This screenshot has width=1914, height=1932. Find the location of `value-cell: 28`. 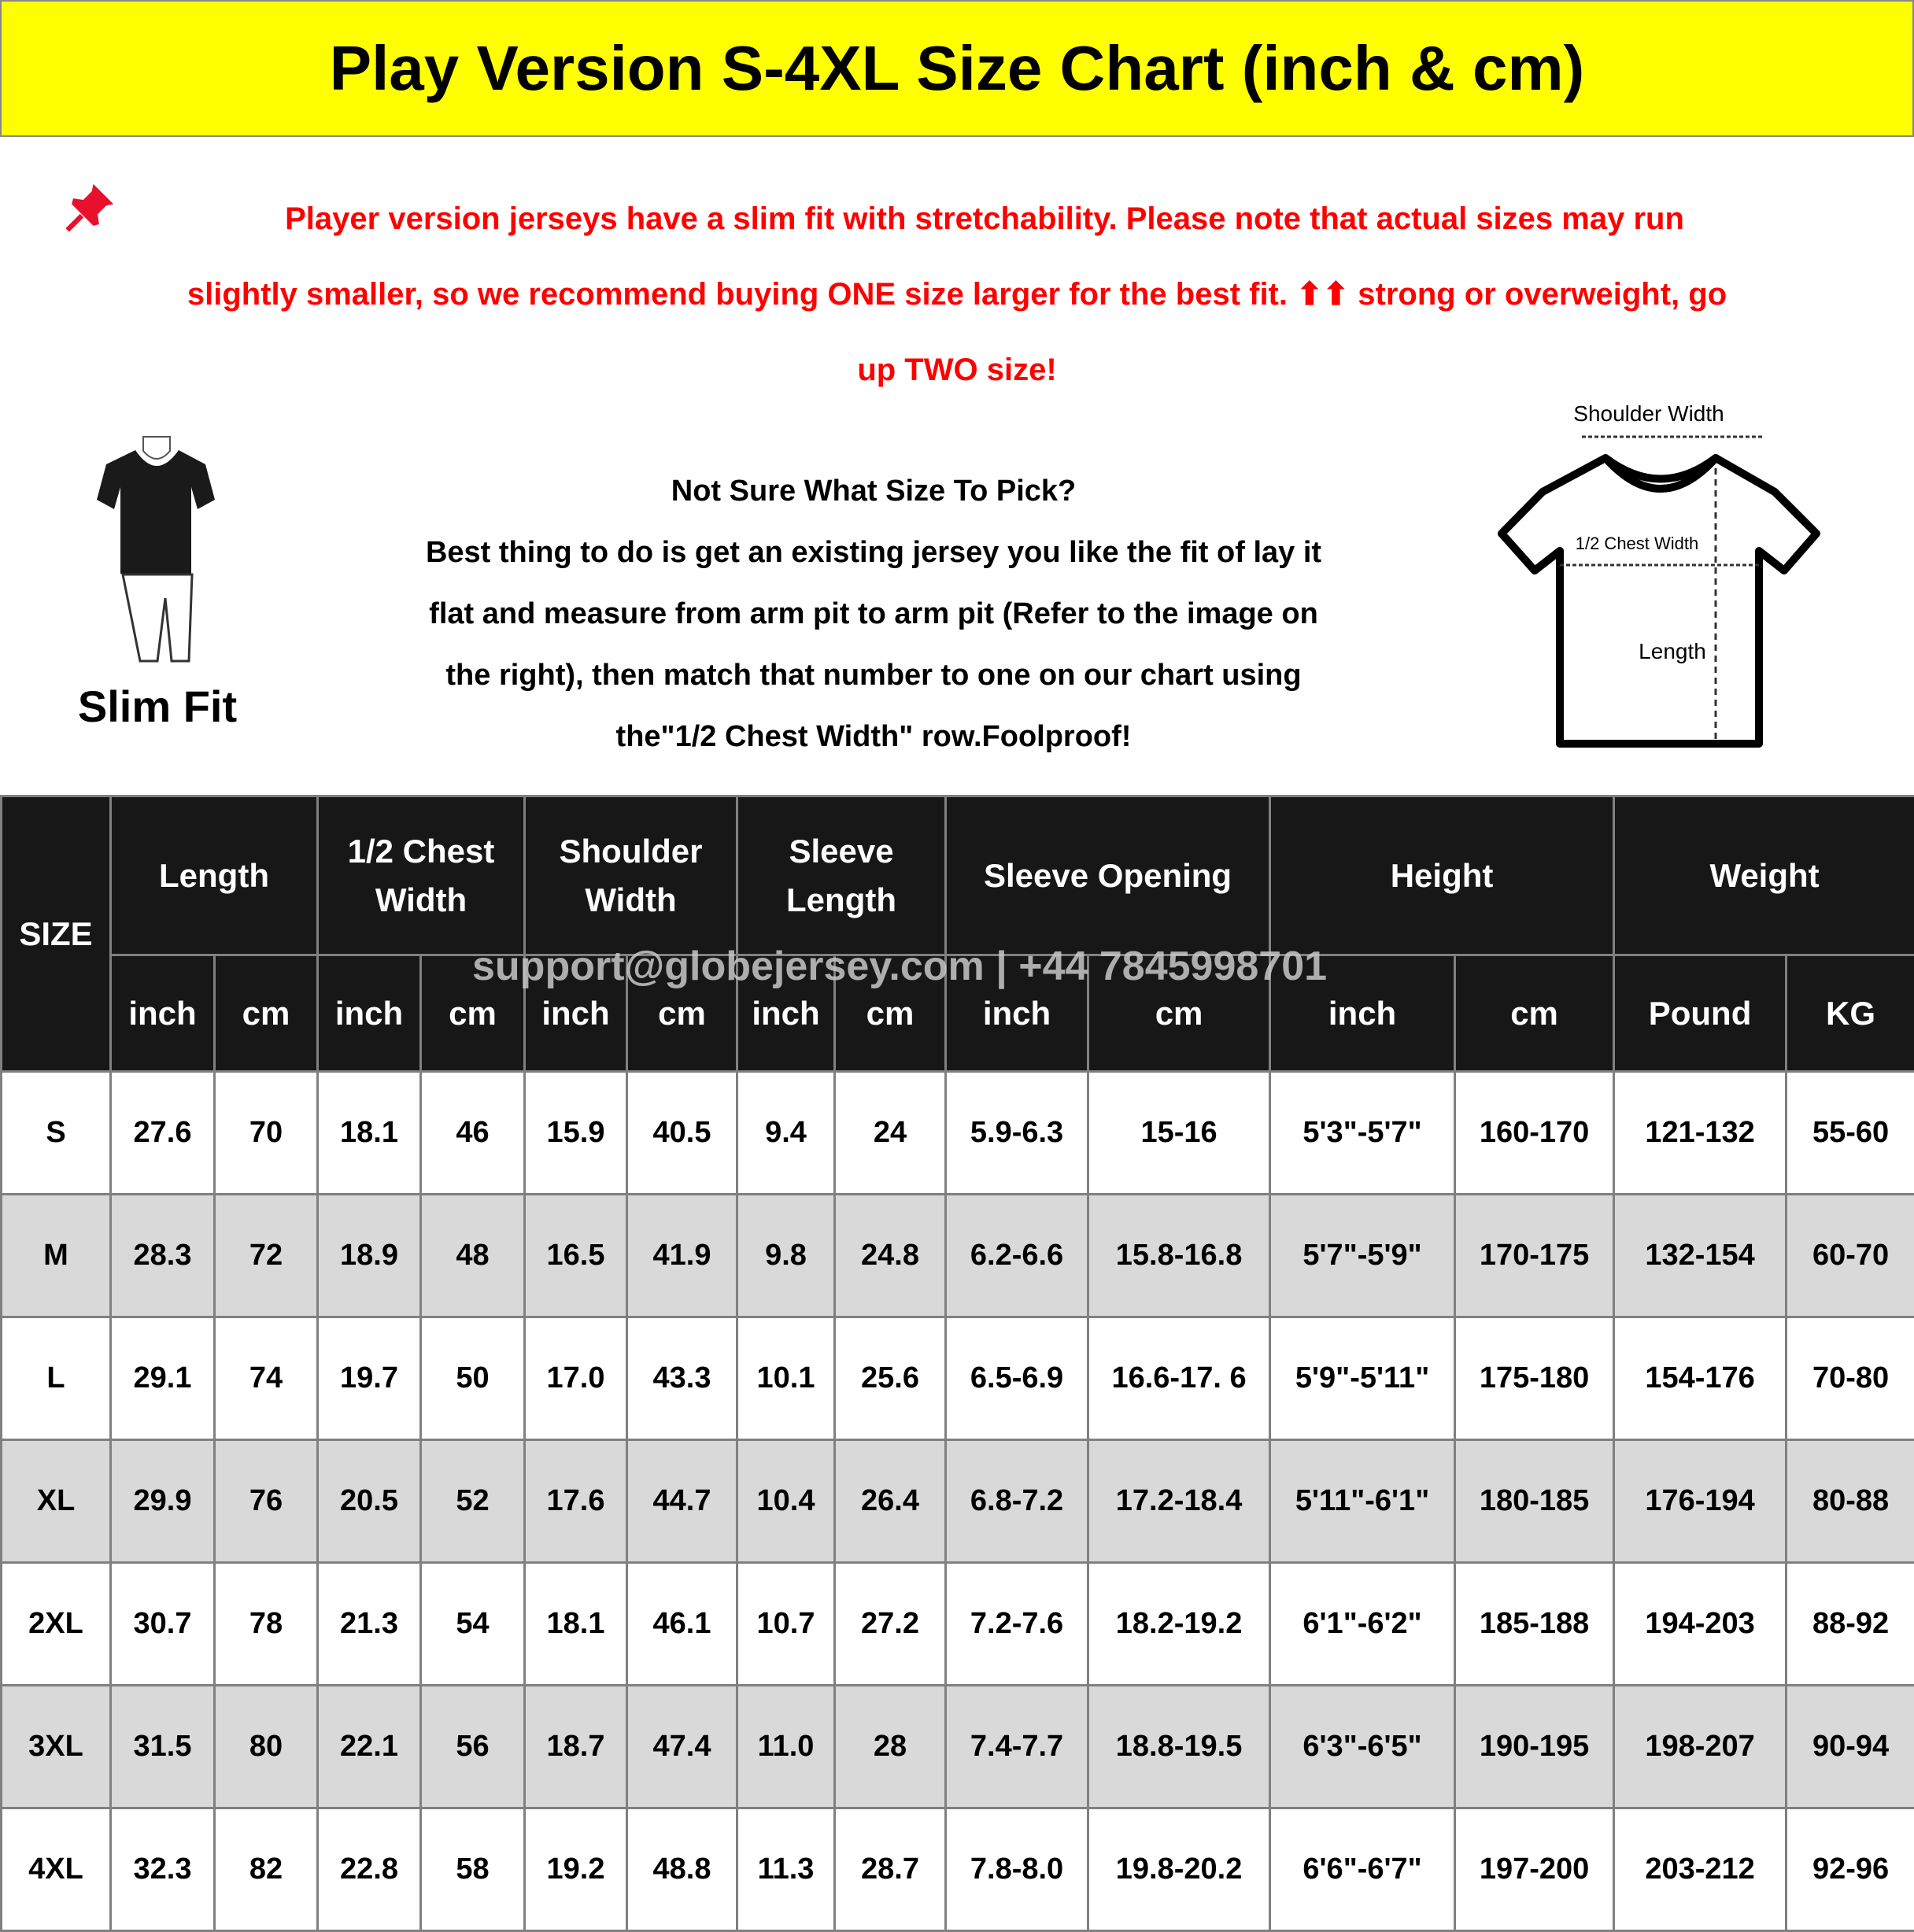

value-cell: 28 is located at coordinates (891, 1747).